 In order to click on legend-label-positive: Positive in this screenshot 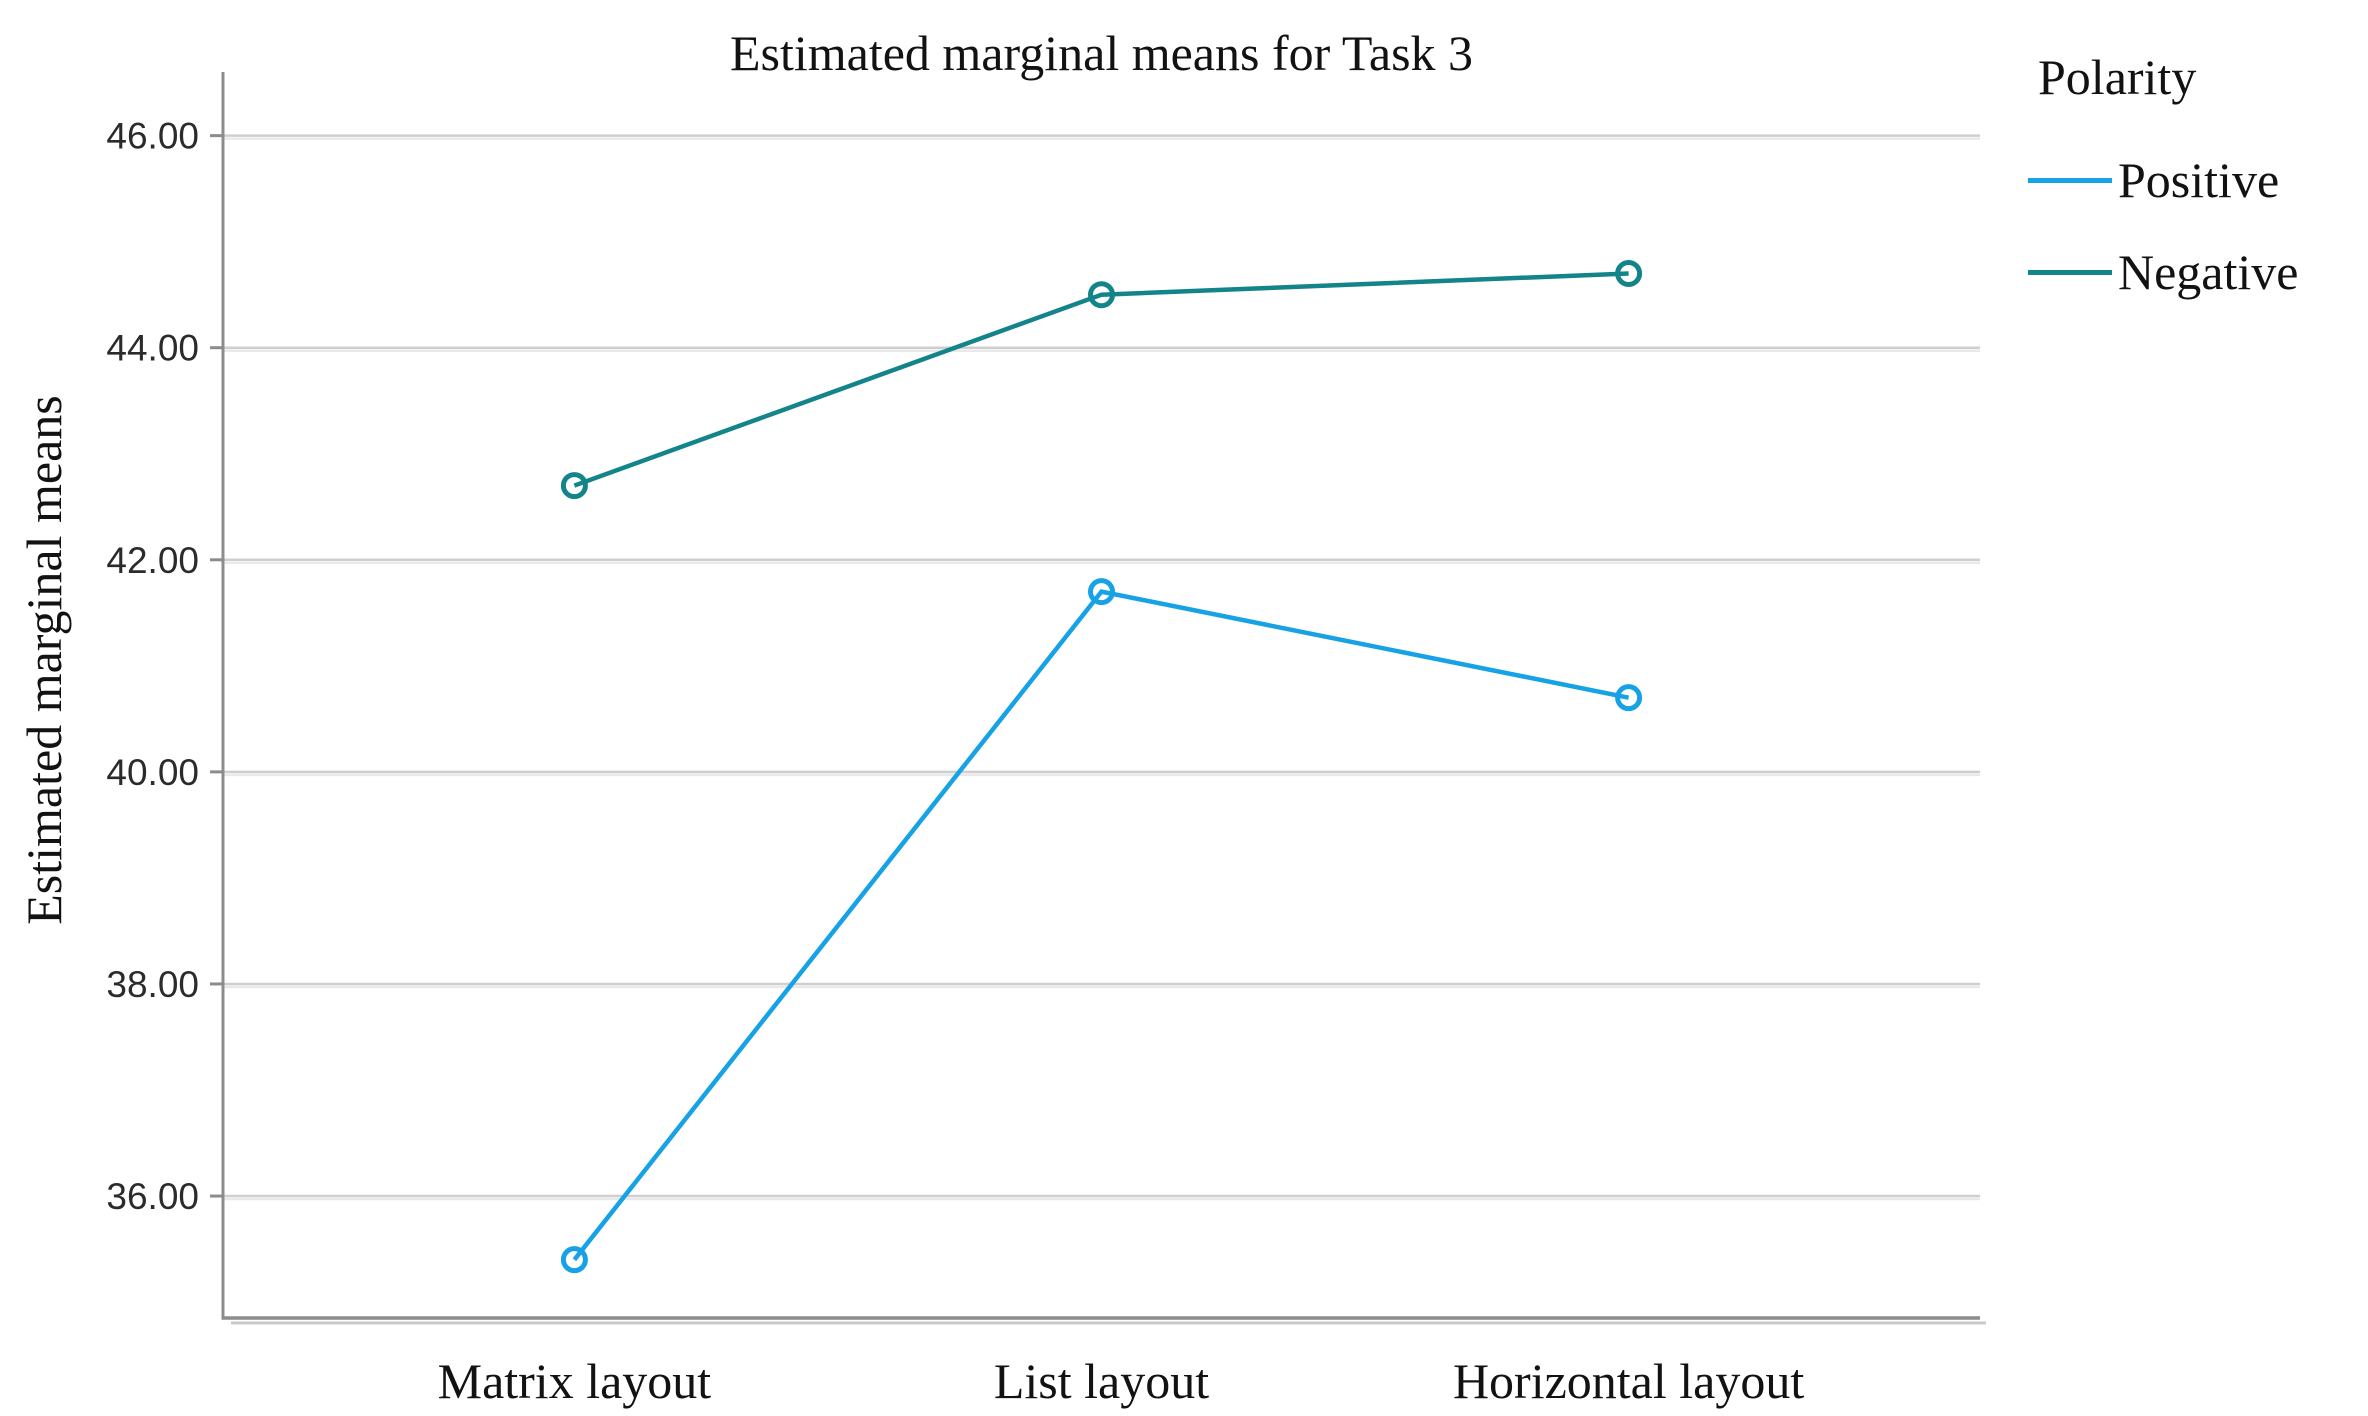, I will do `click(2199, 180)`.